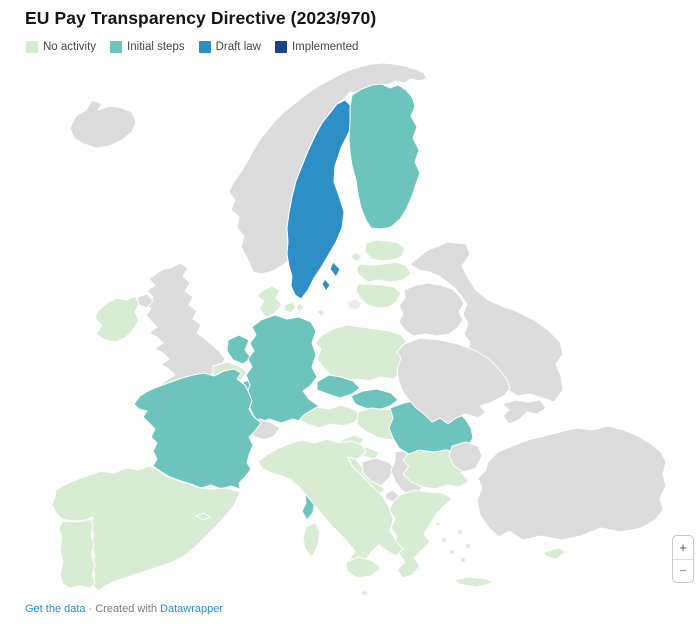 This screenshot has height=624, width=700. I want to click on legend-label: Initial steps, so click(156, 47).